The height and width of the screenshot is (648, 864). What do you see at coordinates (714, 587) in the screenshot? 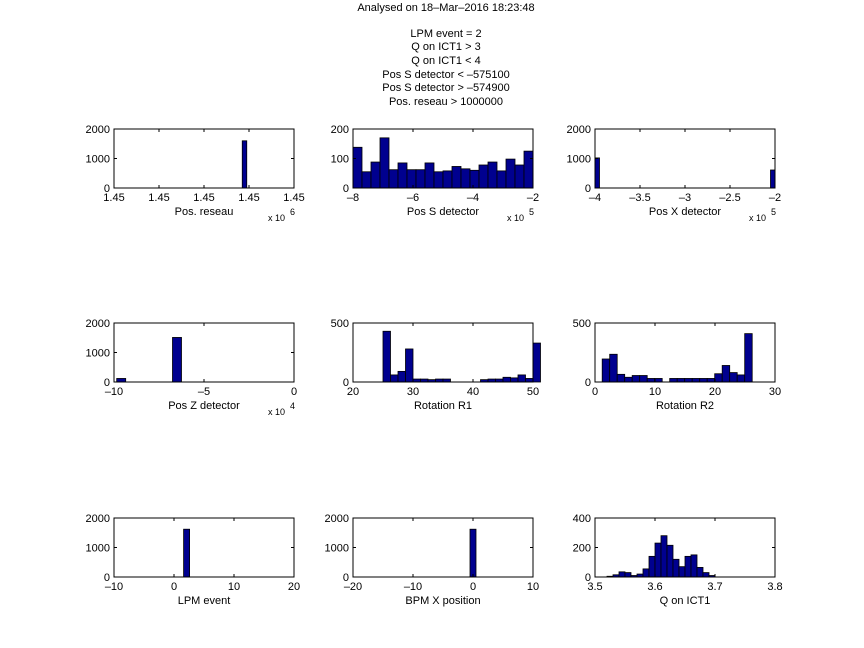
I see `x-tick-label: 3.7` at bounding box center [714, 587].